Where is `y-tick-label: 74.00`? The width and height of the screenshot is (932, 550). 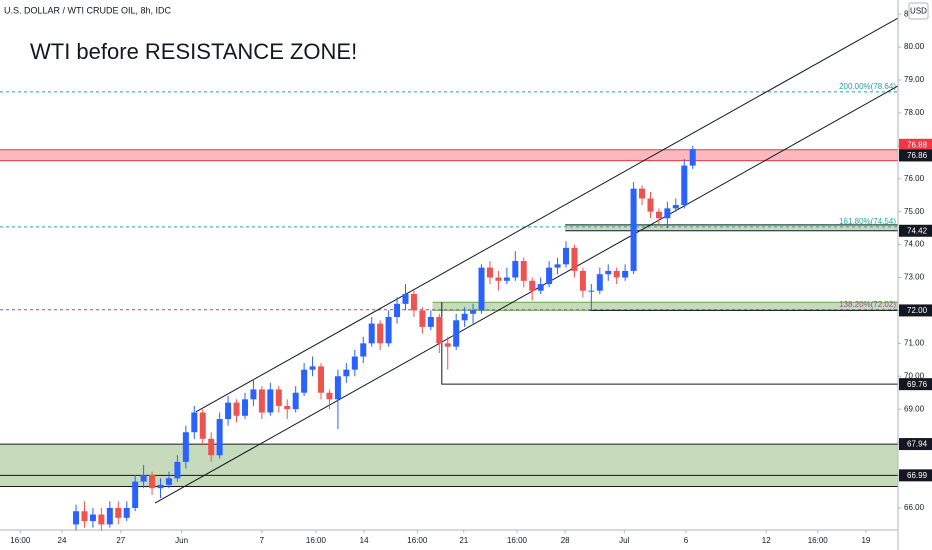
y-tick-label: 74.00 is located at coordinates (914, 244).